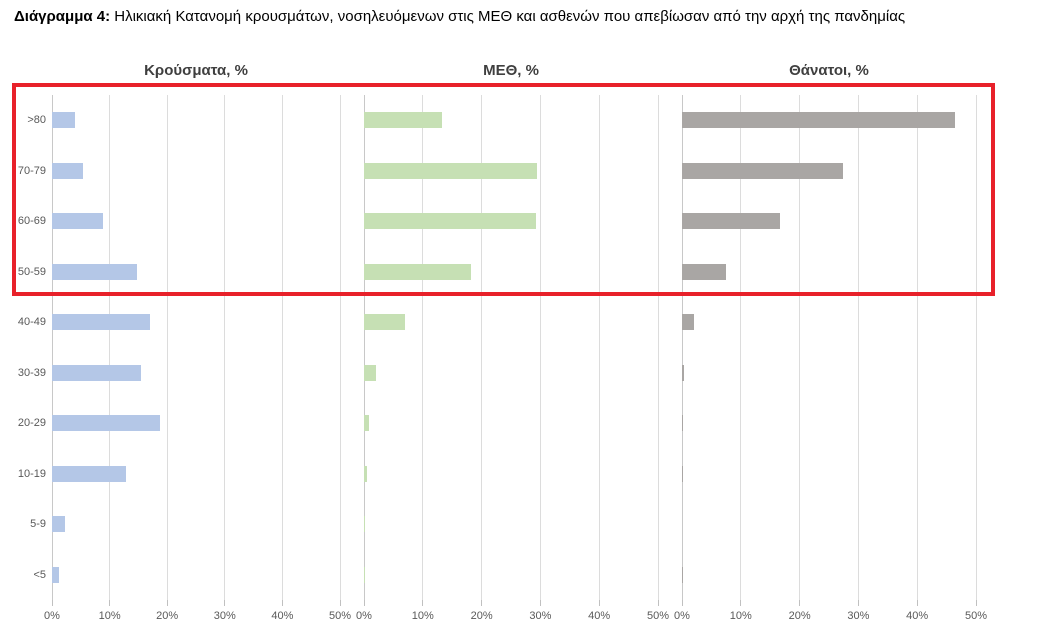 The width and height of the screenshot is (1042, 633). I want to click on age-axis-label: 50-59, so click(31, 271).